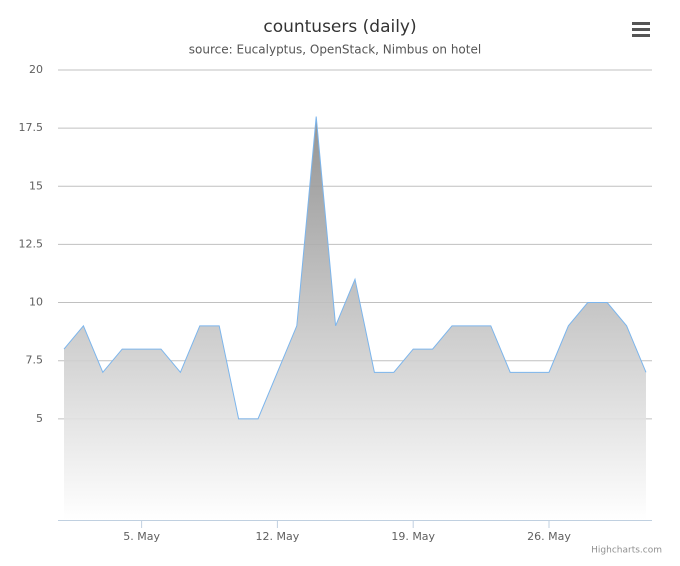 This screenshot has width=680, height=566. Describe the element at coordinates (339, 27) in the screenshot. I see `chart-title: countusers (daily)` at that location.